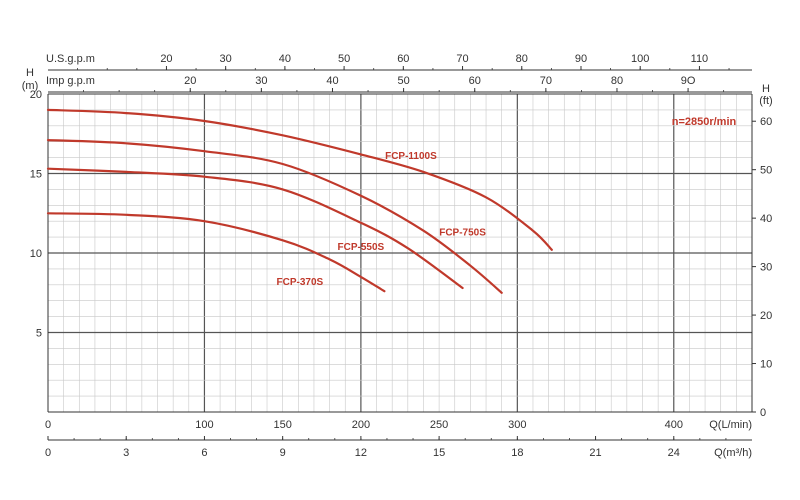 This screenshot has height=500, width=800. What do you see at coordinates (361, 453) in the screenshot?
I see `x-m3h-tick-label: 12` at bounding box center [361, 453].